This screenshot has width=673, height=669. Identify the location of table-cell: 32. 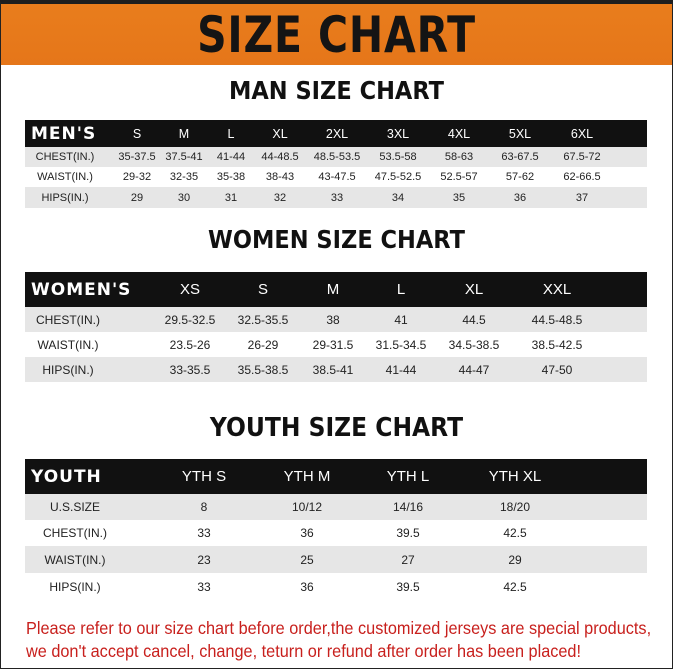
(280, 197).